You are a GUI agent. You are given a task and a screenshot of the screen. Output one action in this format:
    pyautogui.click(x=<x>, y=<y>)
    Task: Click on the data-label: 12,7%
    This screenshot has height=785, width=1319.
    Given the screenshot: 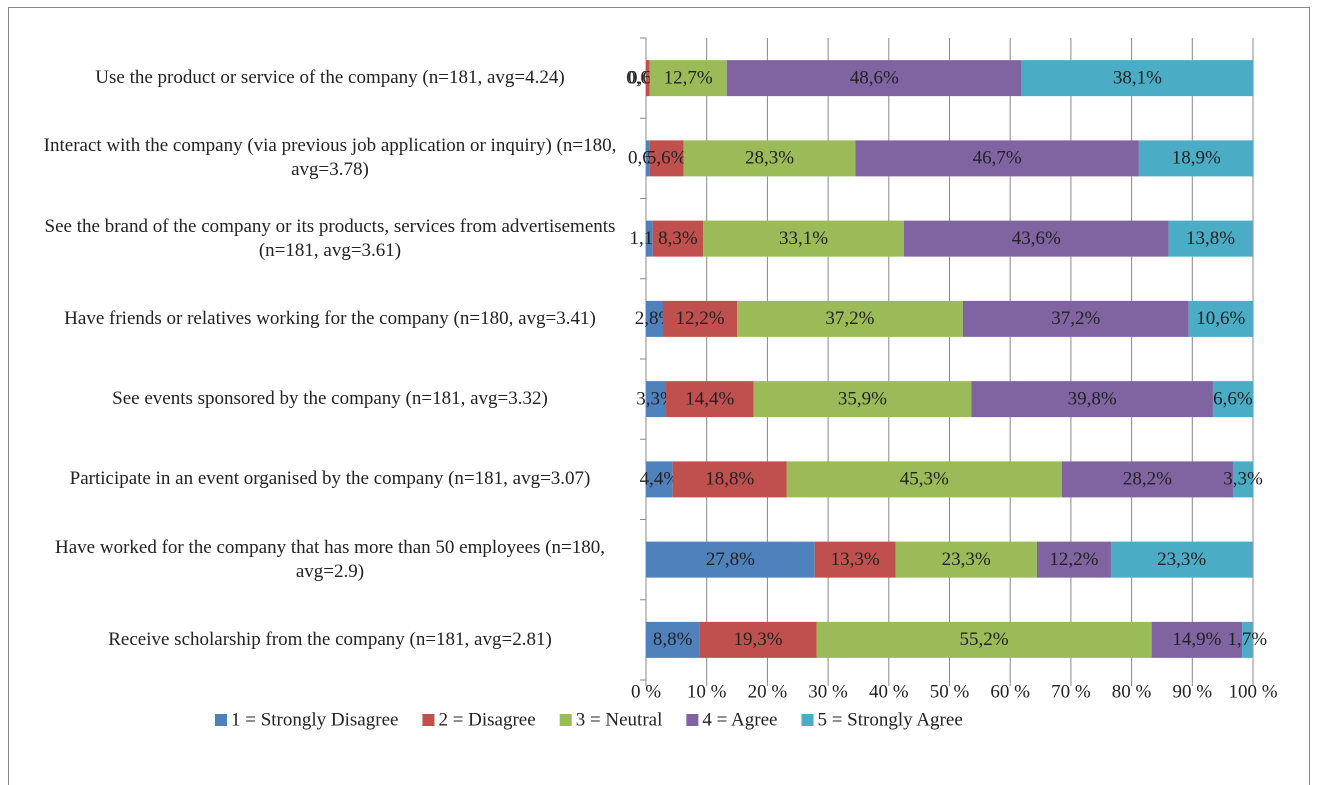 What is the action you would take?
    pyautogui.click(x=688, y=77)
    